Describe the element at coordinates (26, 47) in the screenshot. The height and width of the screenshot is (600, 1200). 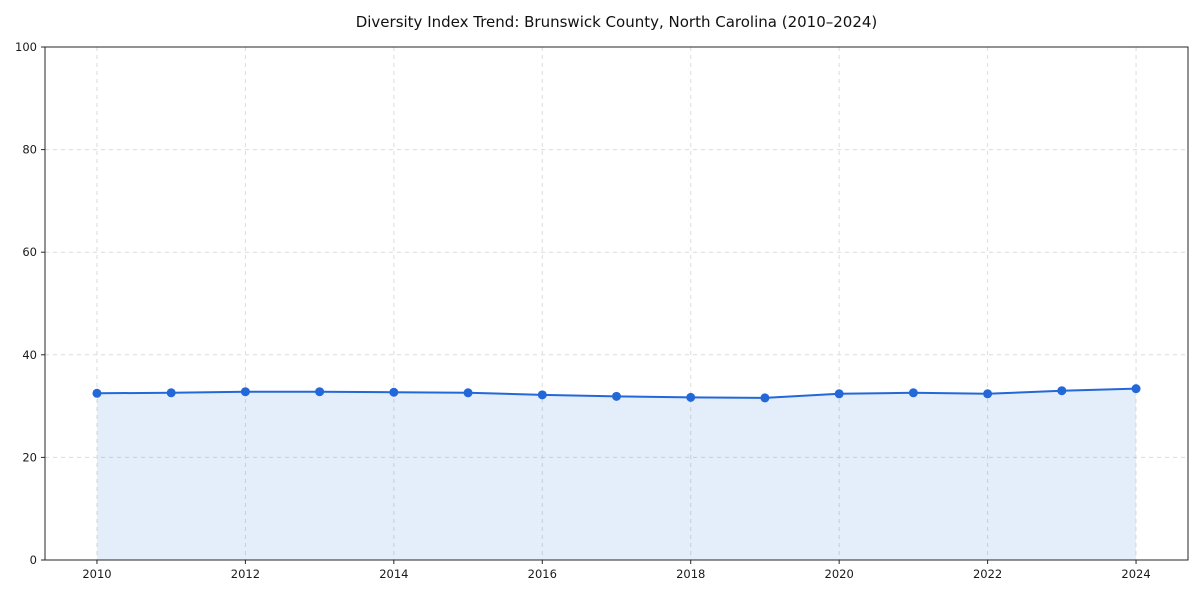
I see `y-tick-label: 100` at that location.